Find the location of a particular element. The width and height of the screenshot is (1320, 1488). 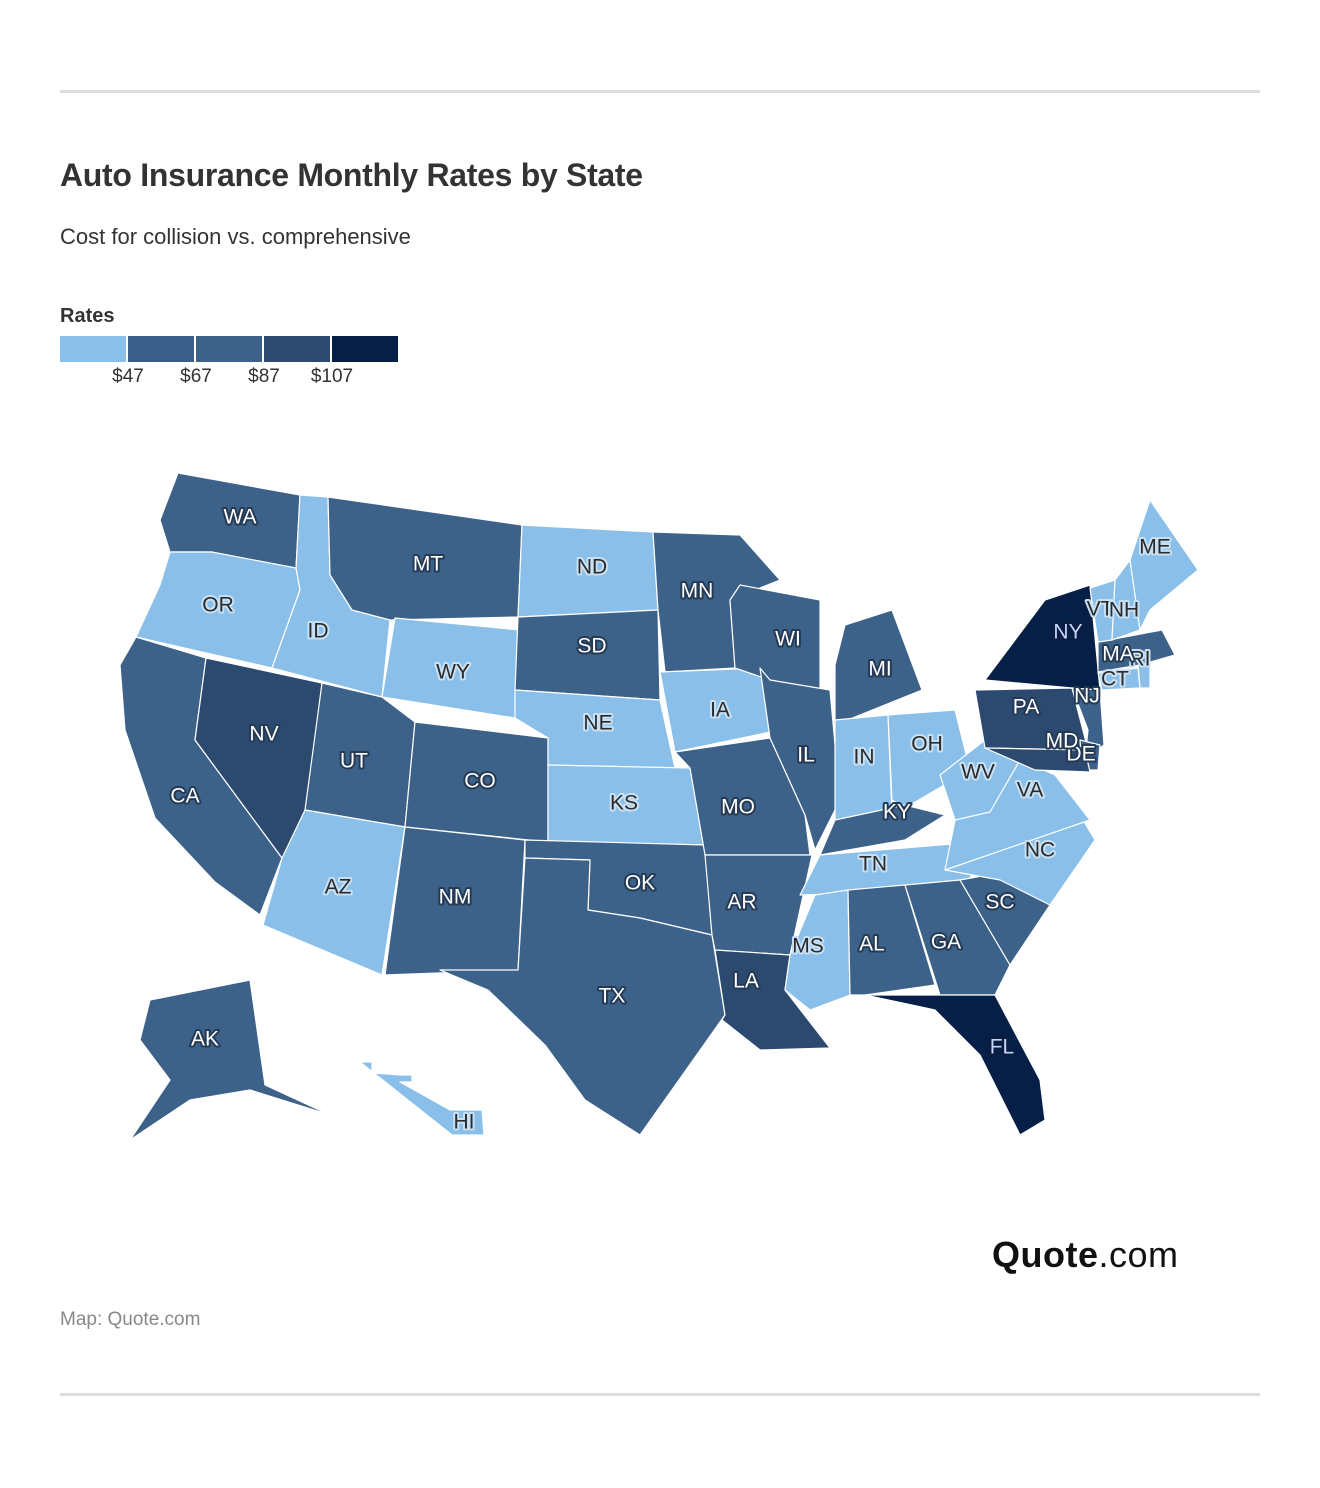

state-az is located at coordinates (334, 892).